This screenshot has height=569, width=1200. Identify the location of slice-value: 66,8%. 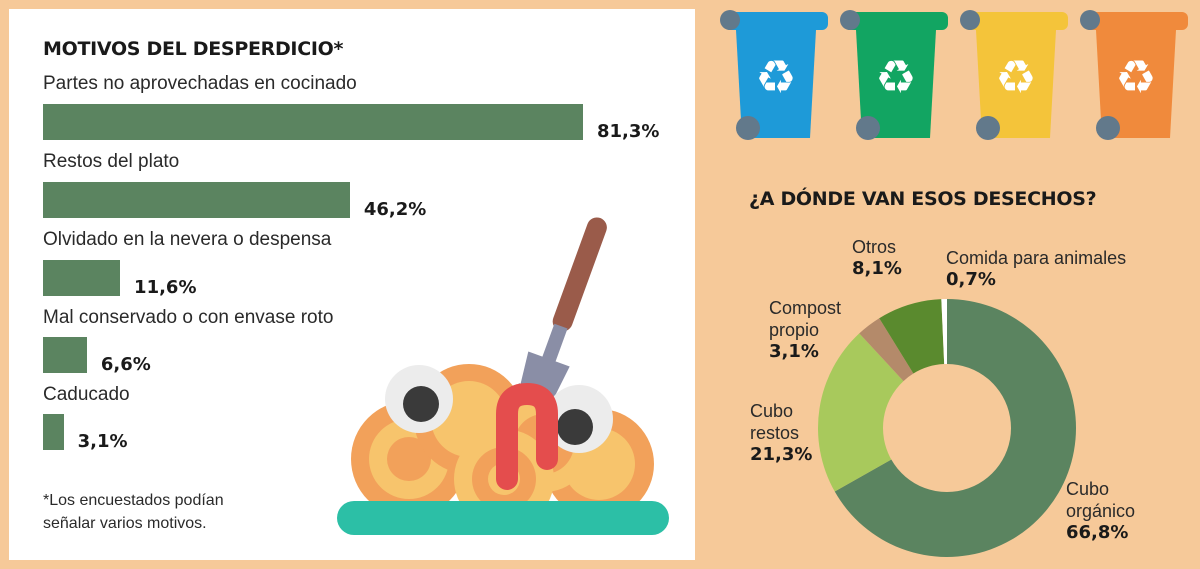
(1097, 532).